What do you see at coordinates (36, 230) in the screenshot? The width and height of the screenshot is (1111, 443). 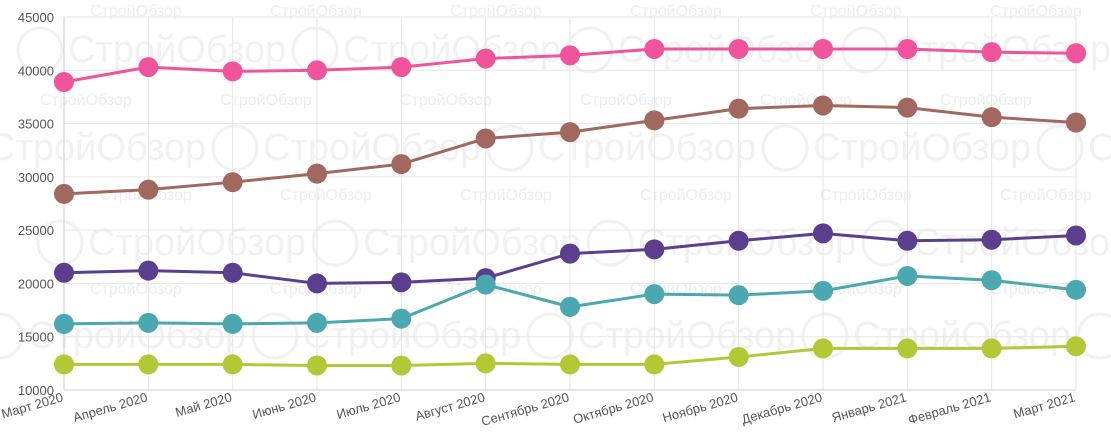 I see `y-tick-label: 25000` at bounding box center [36, 230].